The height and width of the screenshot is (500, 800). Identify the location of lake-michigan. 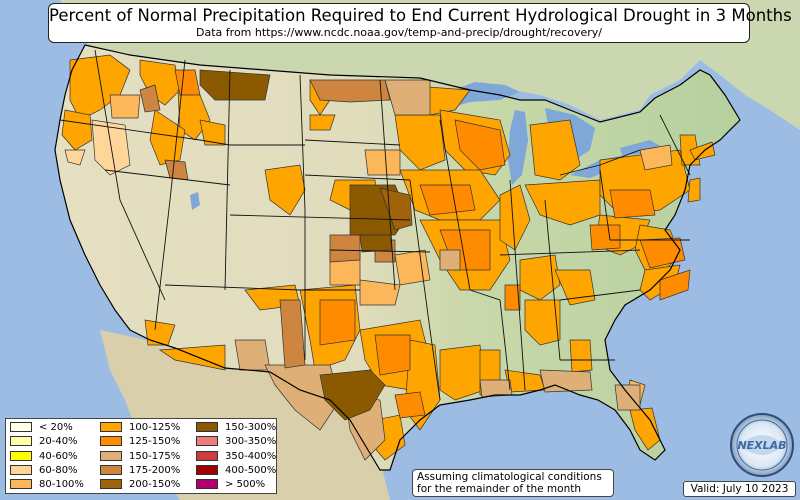
(518, 147).